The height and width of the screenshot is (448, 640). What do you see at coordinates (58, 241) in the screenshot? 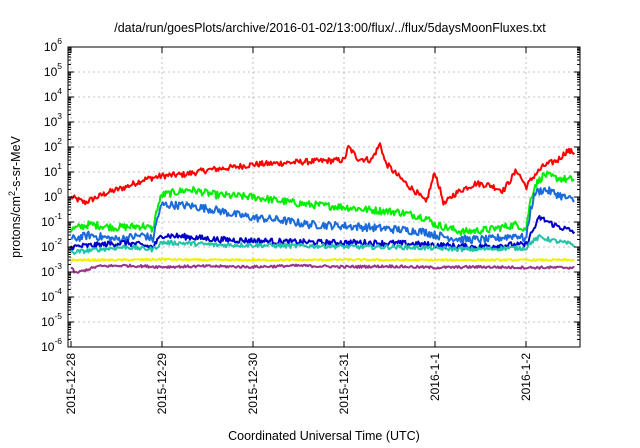
I see `y-tick-exponent: -2` at bounding box center [58, 241].